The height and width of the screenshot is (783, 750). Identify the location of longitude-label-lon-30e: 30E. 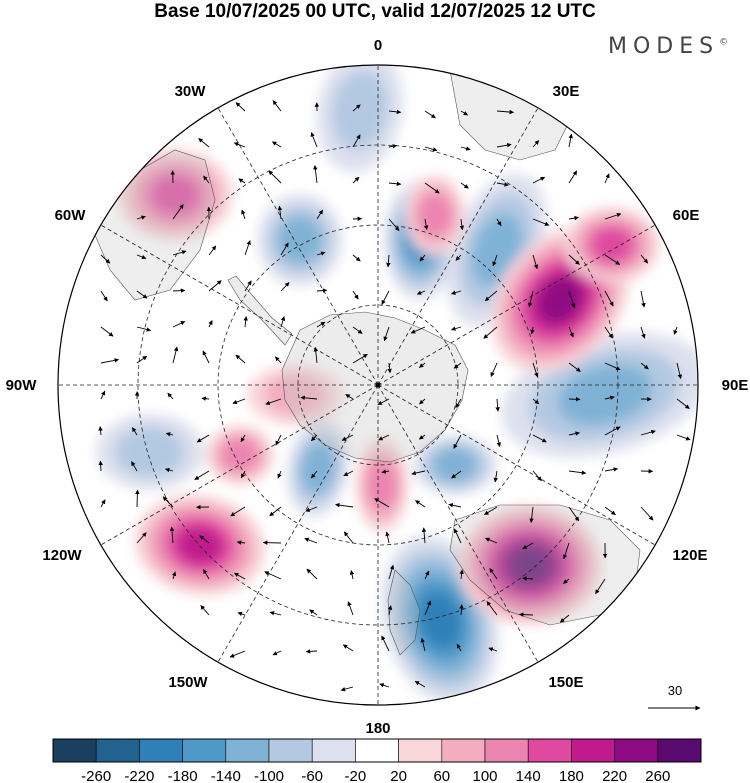
(566, 91).